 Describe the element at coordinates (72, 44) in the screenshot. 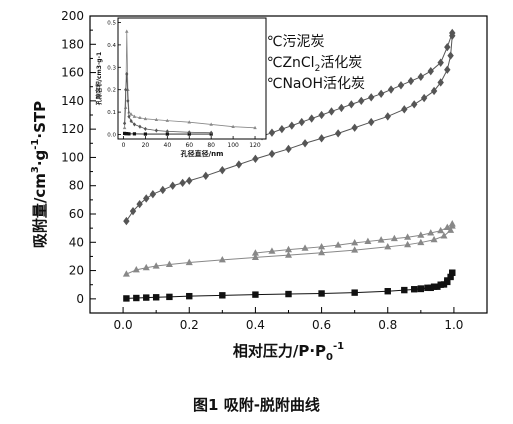

I see `y-tick-label: 180` at that location.